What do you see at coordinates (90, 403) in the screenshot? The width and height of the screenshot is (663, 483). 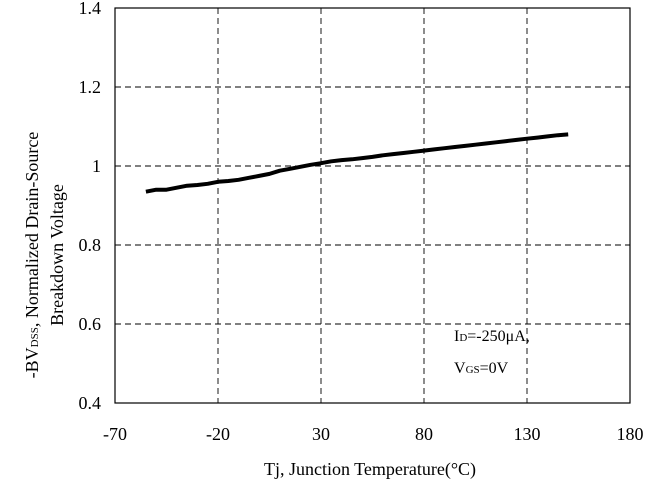 I see `y-tick-label: 0.4` at bounding box center [90, 403].